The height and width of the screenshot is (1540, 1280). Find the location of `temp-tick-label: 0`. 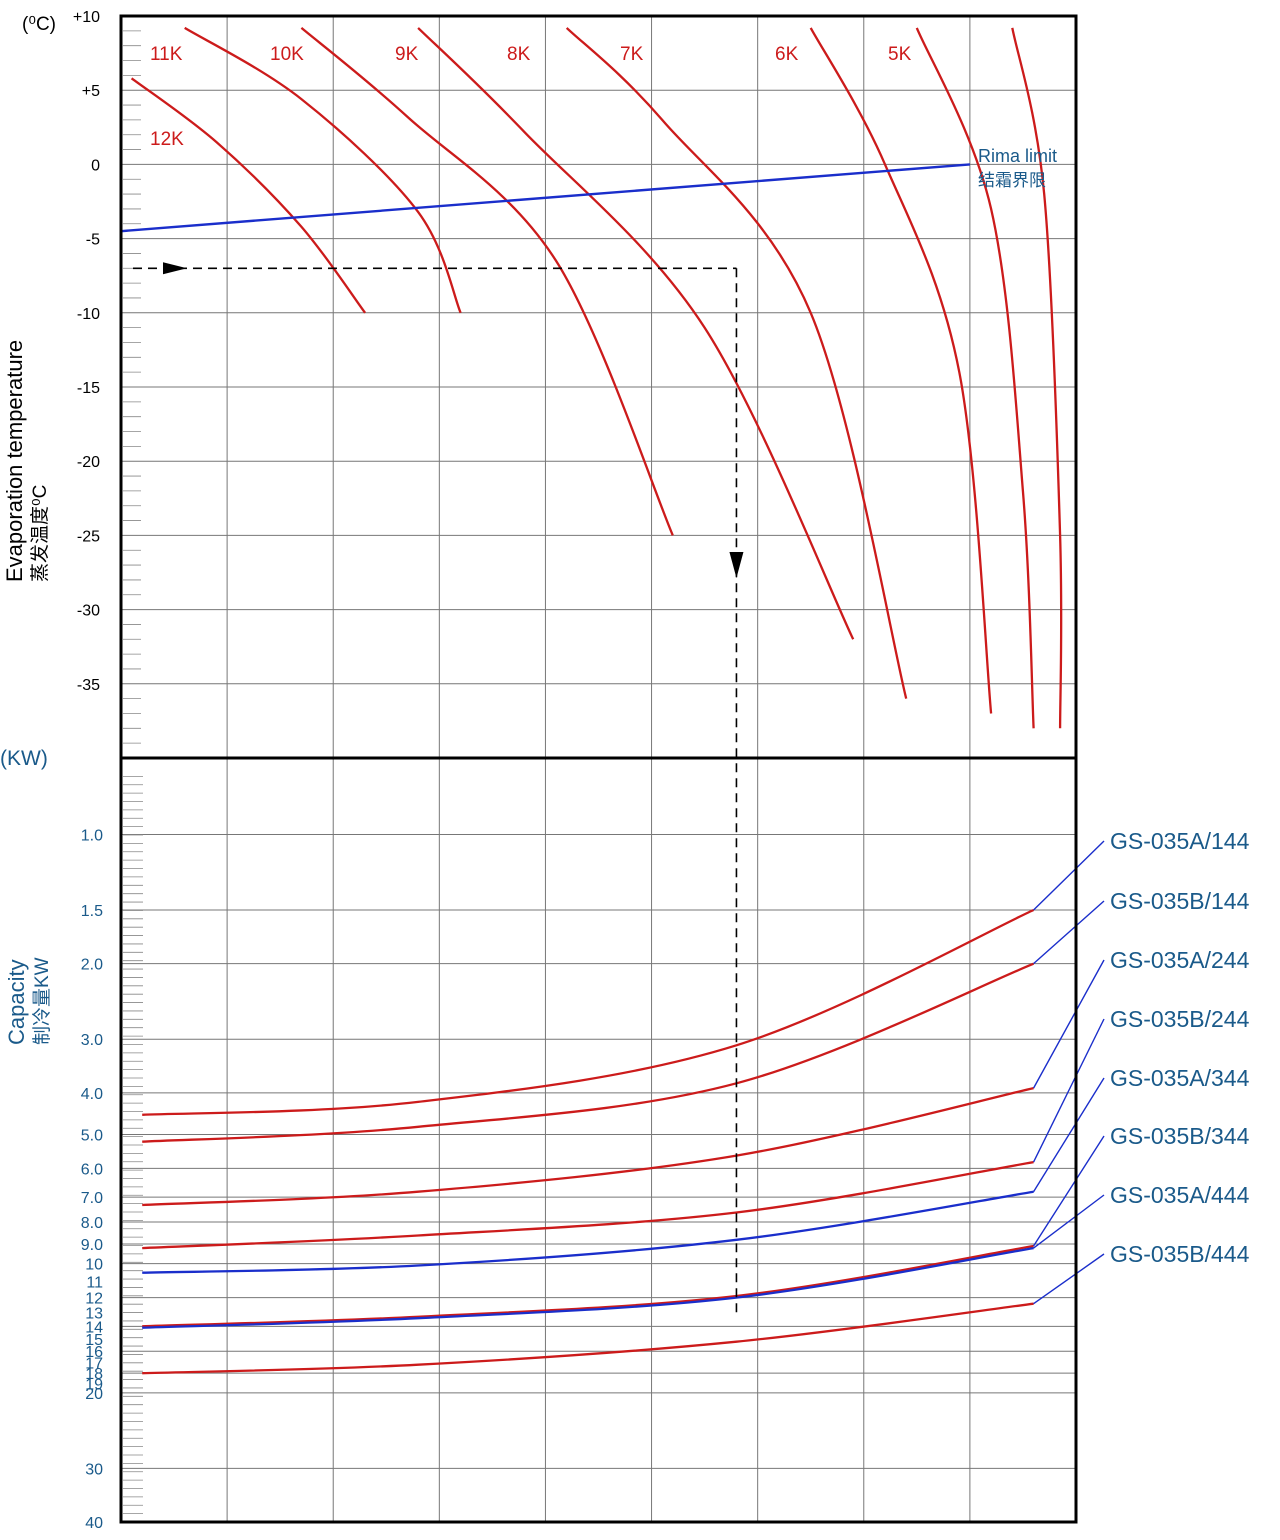

temp-tick-label: 0 is located at coordinates (95, 165).